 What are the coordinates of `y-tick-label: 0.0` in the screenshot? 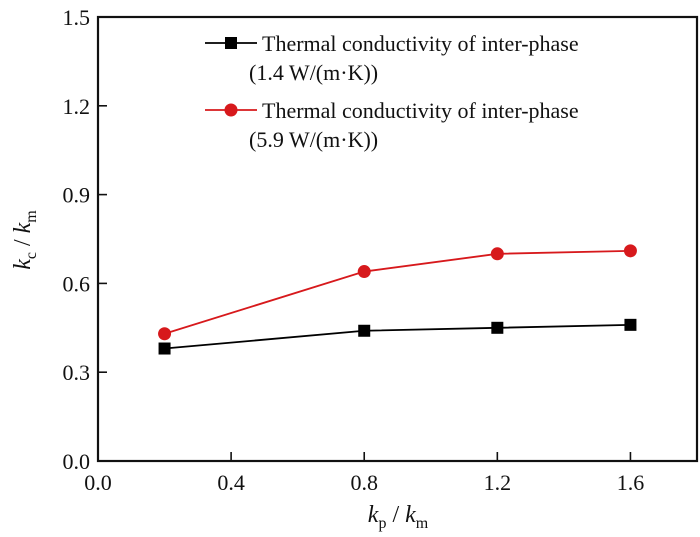 It's located at (77, 461).